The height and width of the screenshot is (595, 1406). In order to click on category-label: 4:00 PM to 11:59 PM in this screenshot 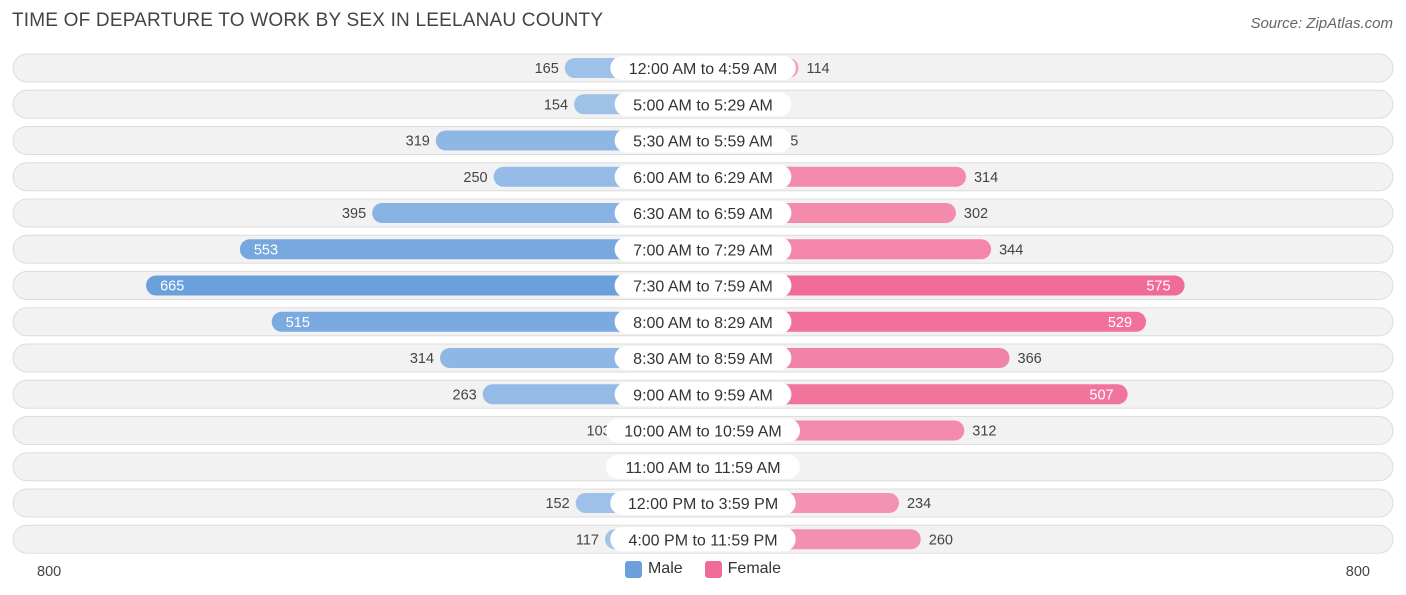, I will do `click(702, 540)`.